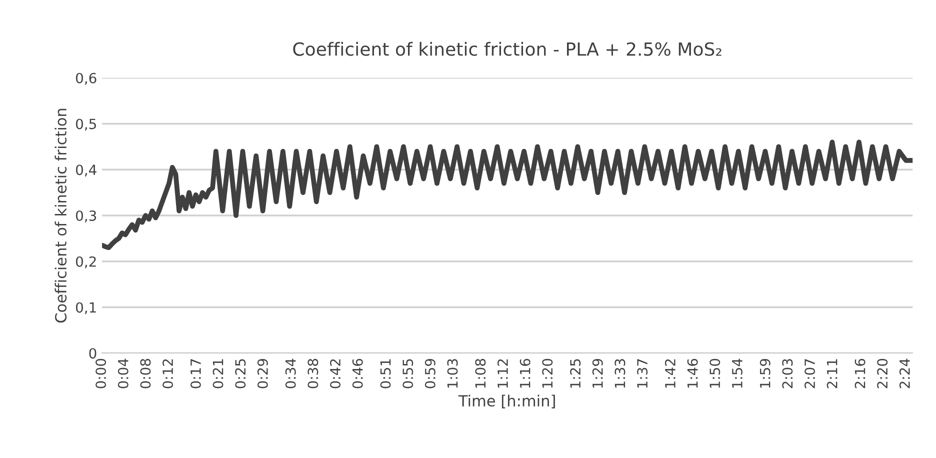 This screenshot has width=936, height=458. I want to click on x-tick-label: 1:25, so click(575, 373).